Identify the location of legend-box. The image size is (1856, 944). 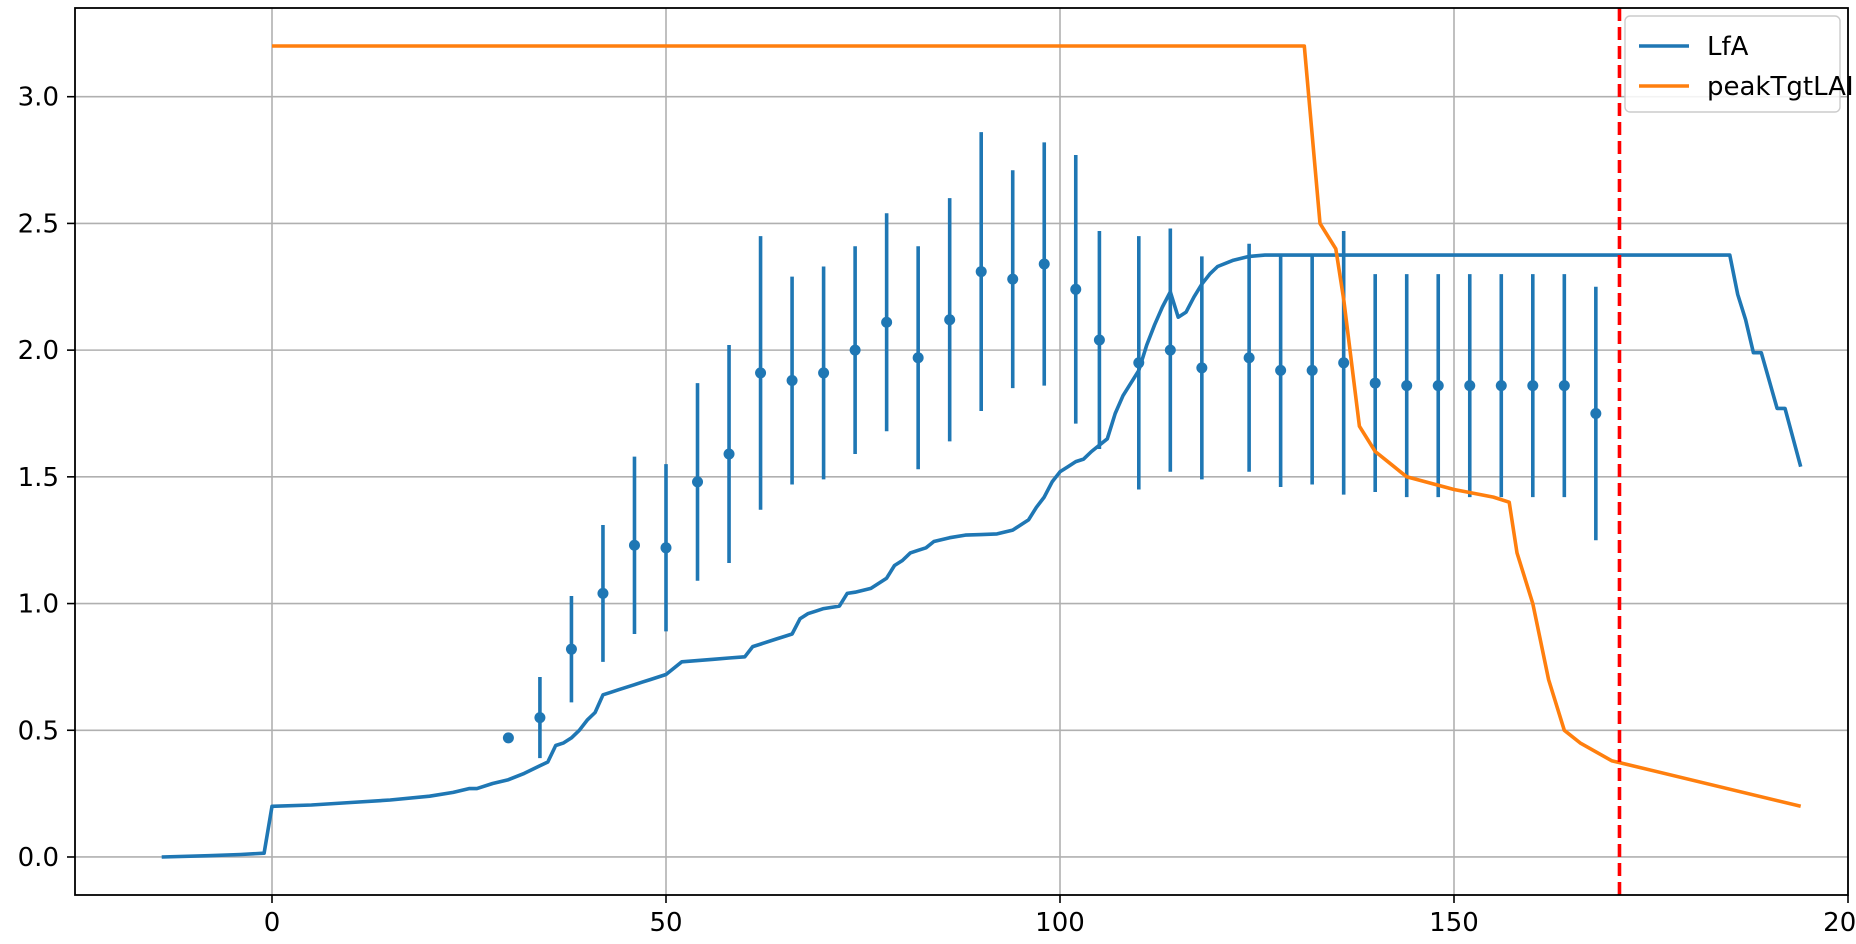
(1732, 64).